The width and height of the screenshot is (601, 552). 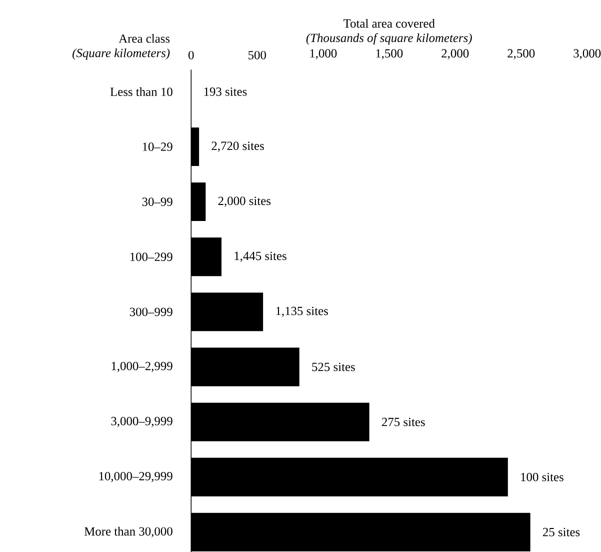 What do you see at coordinates (135, 477) in the screenshot?
I see `y-tick-label: 10,000–29,999` at bounding box center [135, 477].